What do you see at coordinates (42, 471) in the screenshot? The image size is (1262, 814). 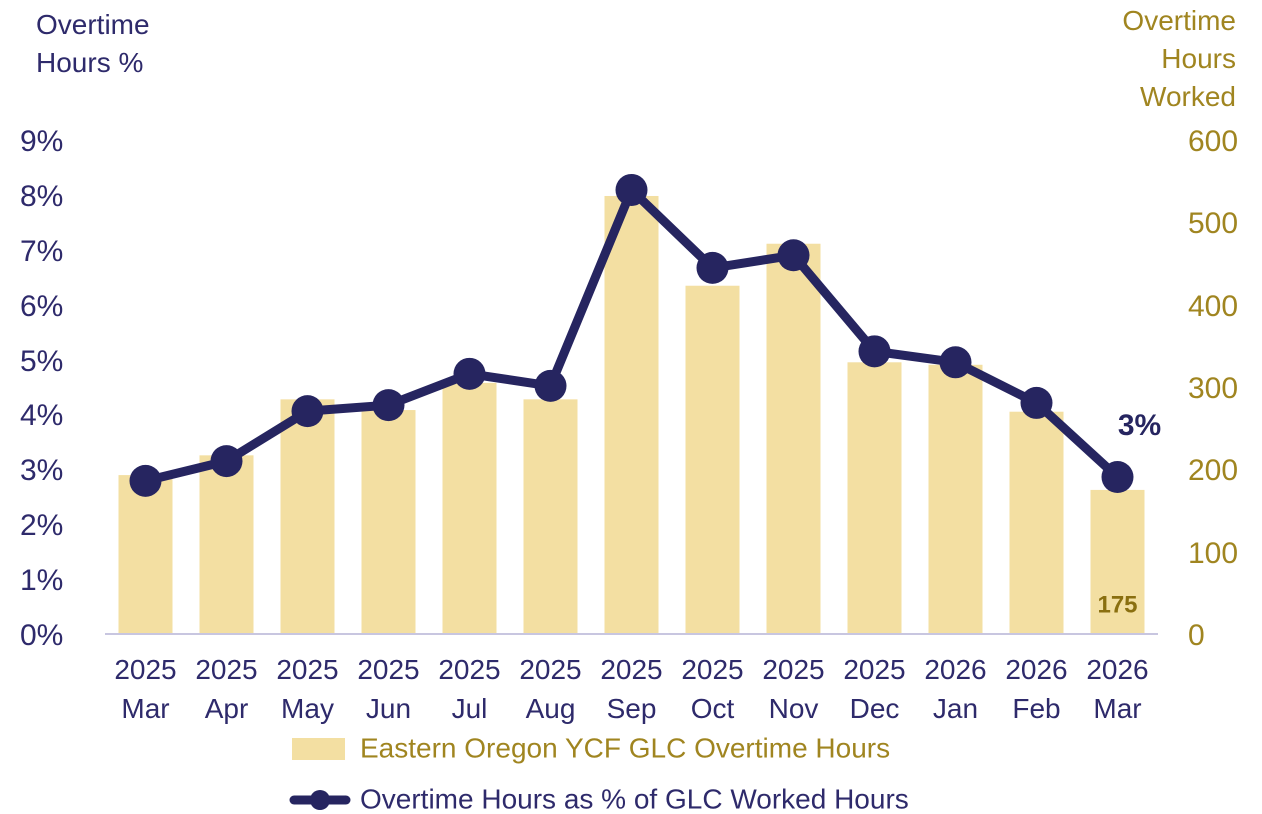 I see `y-tick-label: 3%` at bounding box center [42, 471].